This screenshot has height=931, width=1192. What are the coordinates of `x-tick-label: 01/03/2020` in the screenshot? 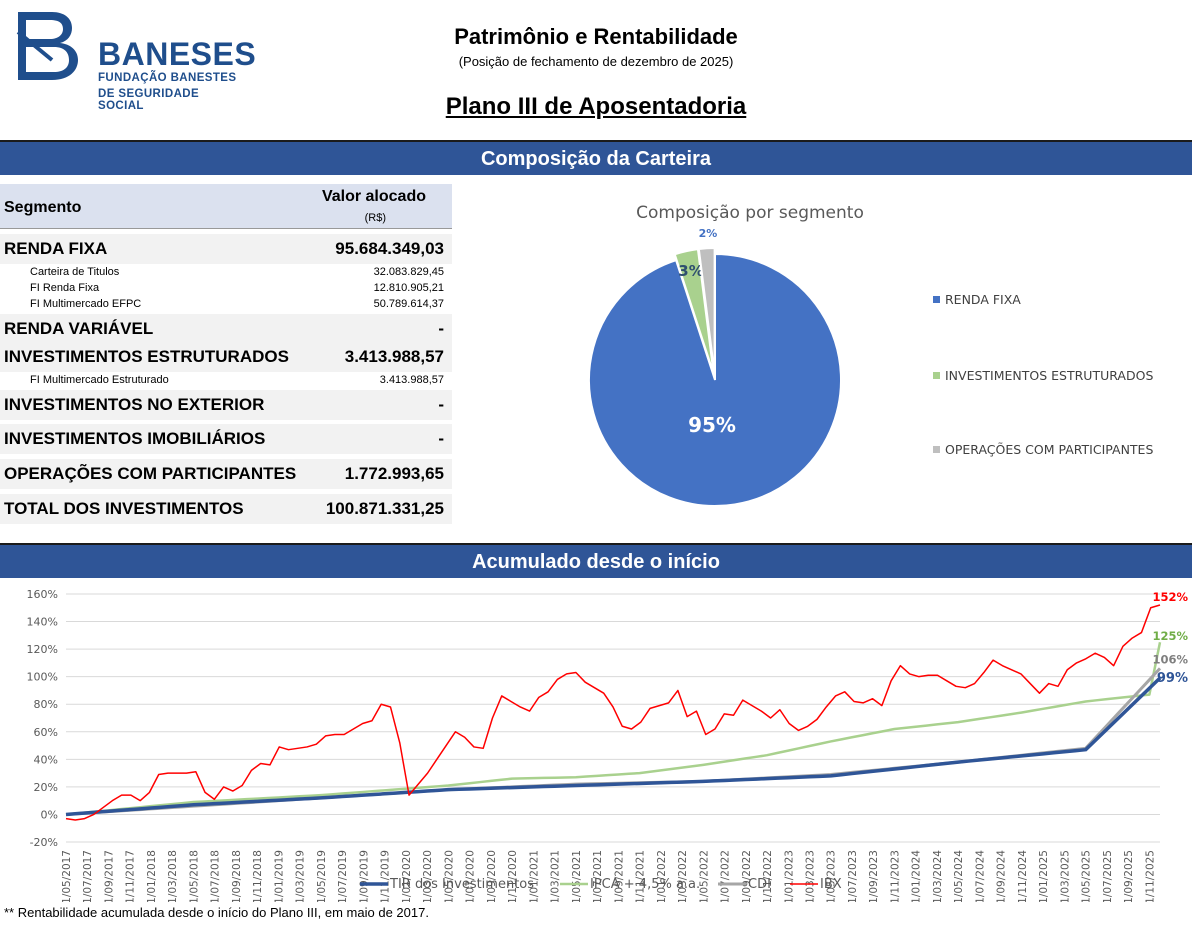 It's located at (428, 876).